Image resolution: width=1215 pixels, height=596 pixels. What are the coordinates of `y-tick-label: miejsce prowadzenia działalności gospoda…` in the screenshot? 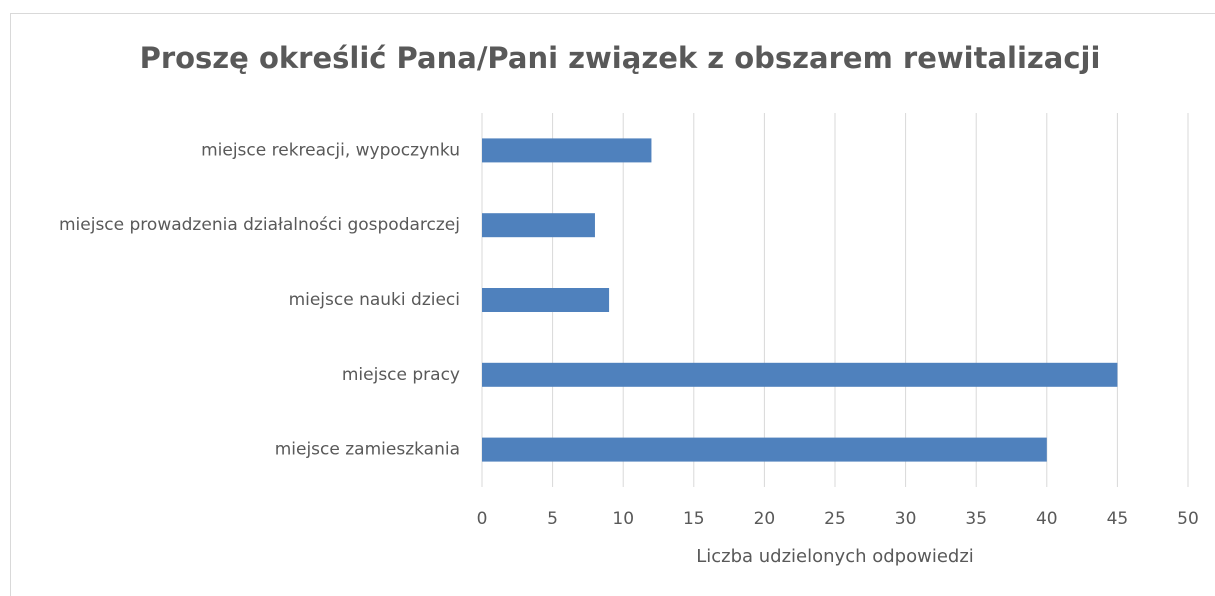 It's located at (259, 225).